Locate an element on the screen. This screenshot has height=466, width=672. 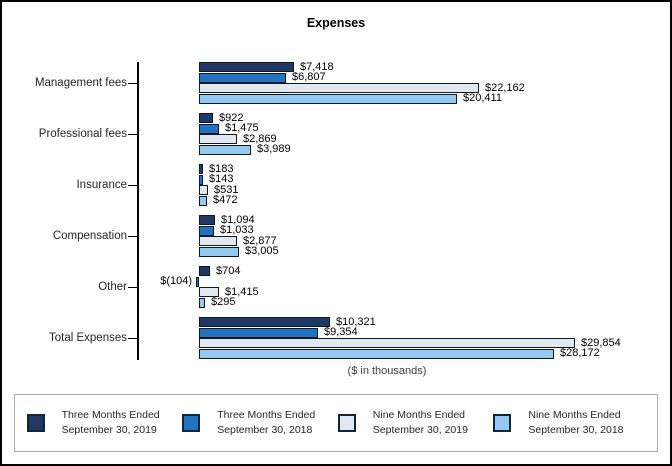
positive-zone: $2,869 is located at coordinates (432, 138).